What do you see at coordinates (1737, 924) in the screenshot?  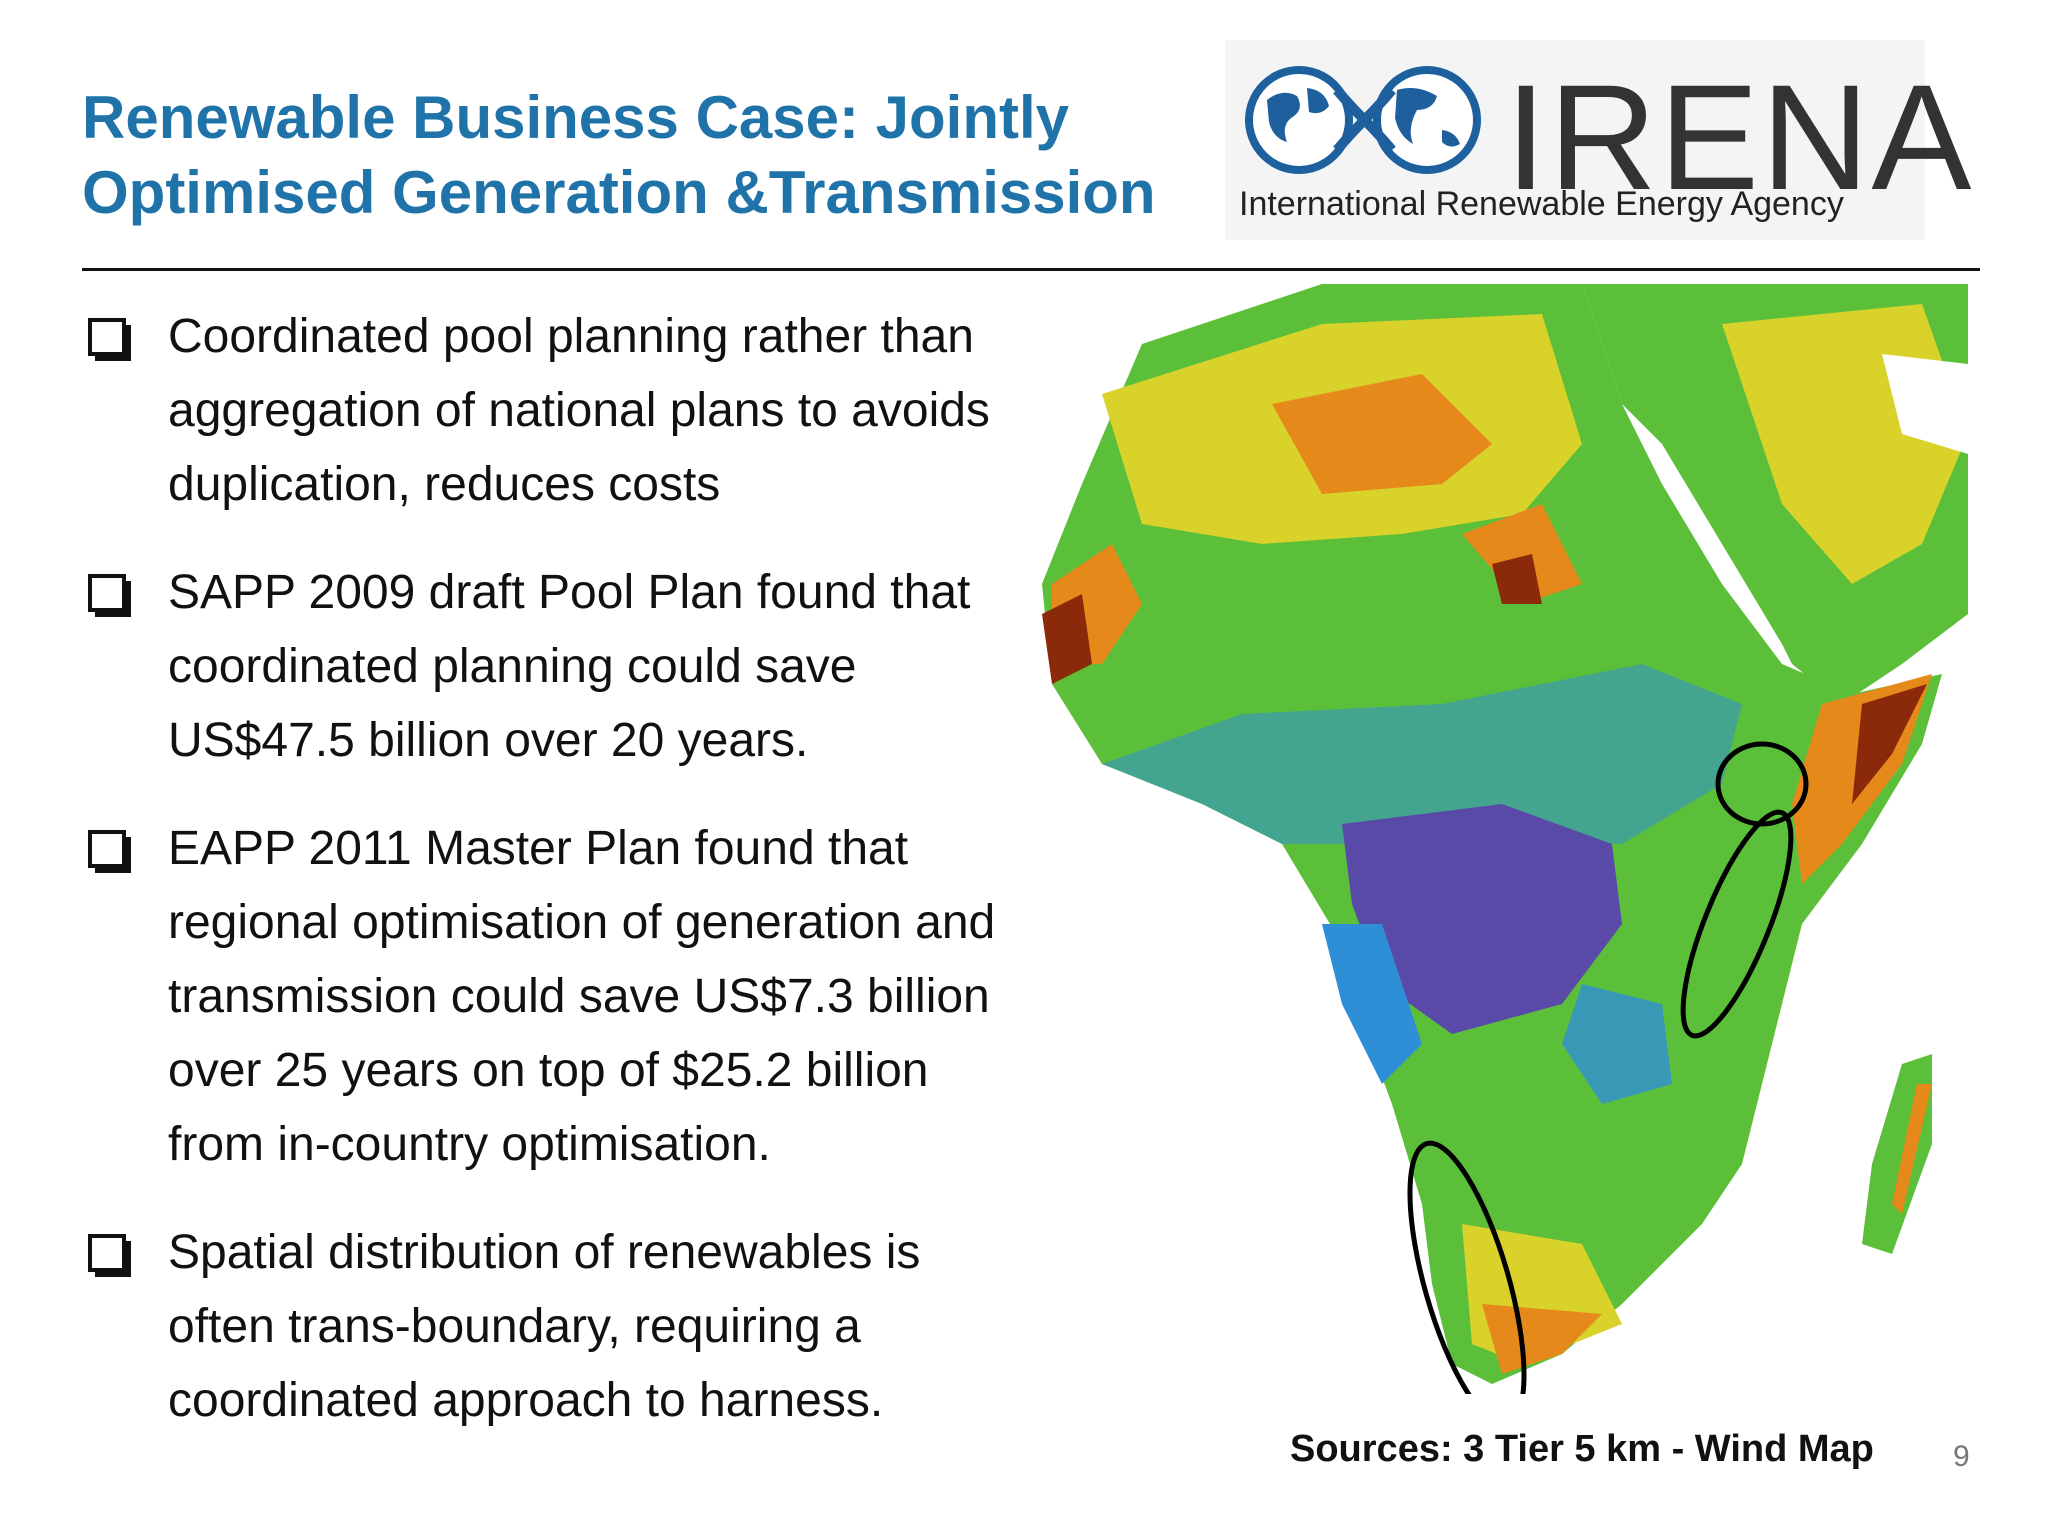 I see `highlight-ellipse-east` at bounding box center [1737, 924].